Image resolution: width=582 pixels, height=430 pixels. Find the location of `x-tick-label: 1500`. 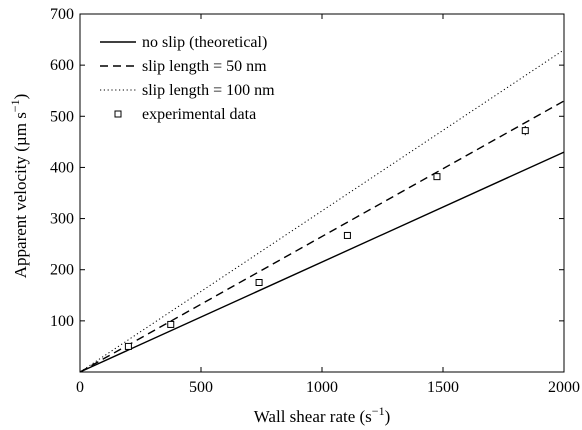

x-tick-label: 1500 is located at coordinates (443, 387).